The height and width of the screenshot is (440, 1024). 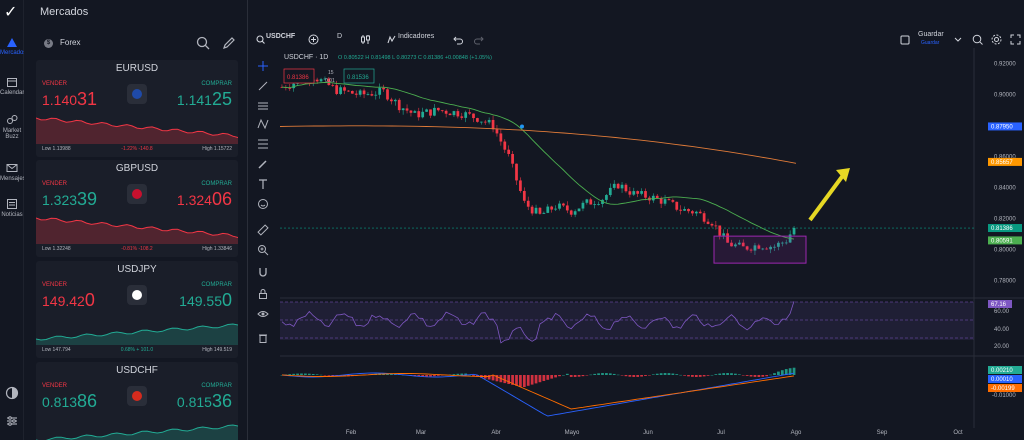 I want to click on rail-item-news: Noticias, so click(x=12, y=208).